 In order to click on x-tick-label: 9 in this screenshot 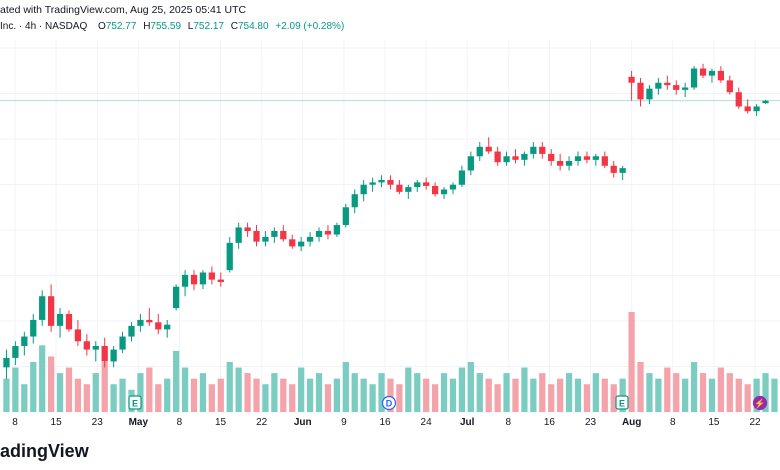, I will do `click(344, 422)`.